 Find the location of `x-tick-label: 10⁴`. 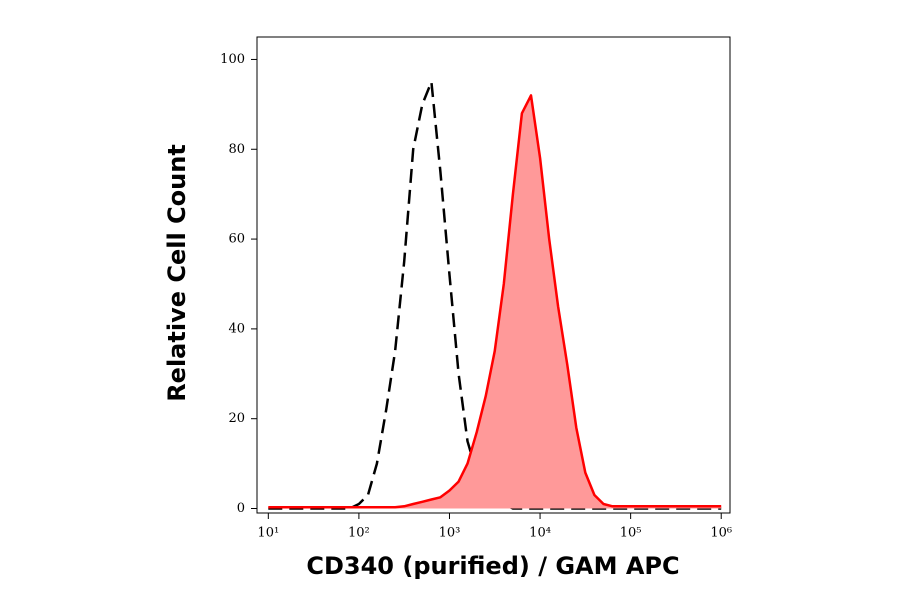

x-tick-label: 10⁴ is located at coordinates (540, 533).